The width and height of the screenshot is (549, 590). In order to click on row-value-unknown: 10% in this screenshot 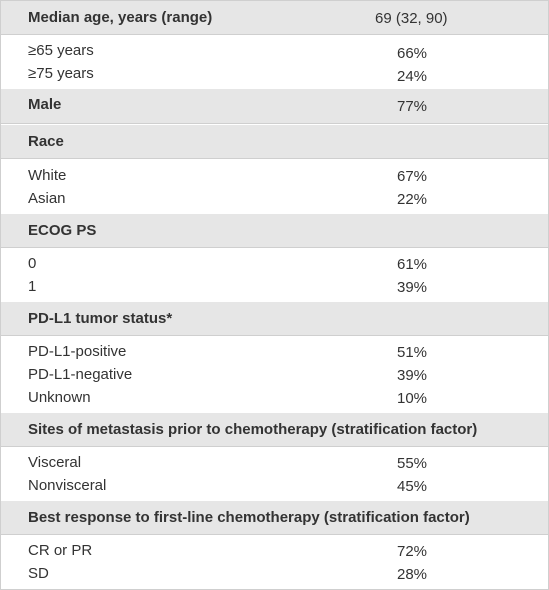, I will do `click(412, 398)`.